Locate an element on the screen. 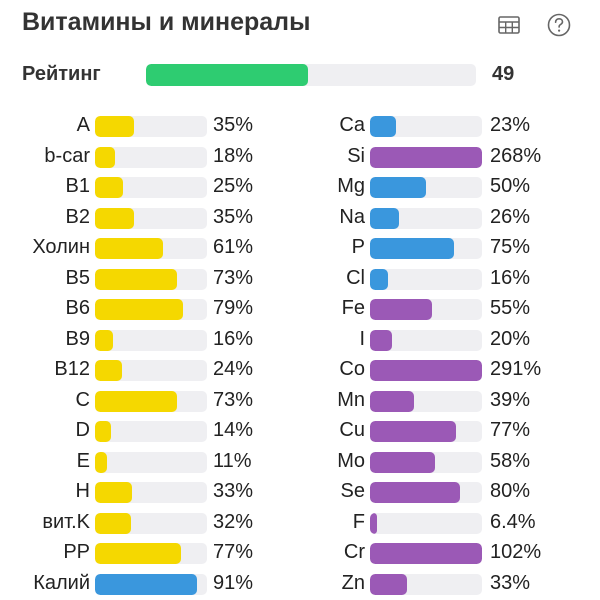  vitamin-label: B5 is located at coordinates (77, 277).